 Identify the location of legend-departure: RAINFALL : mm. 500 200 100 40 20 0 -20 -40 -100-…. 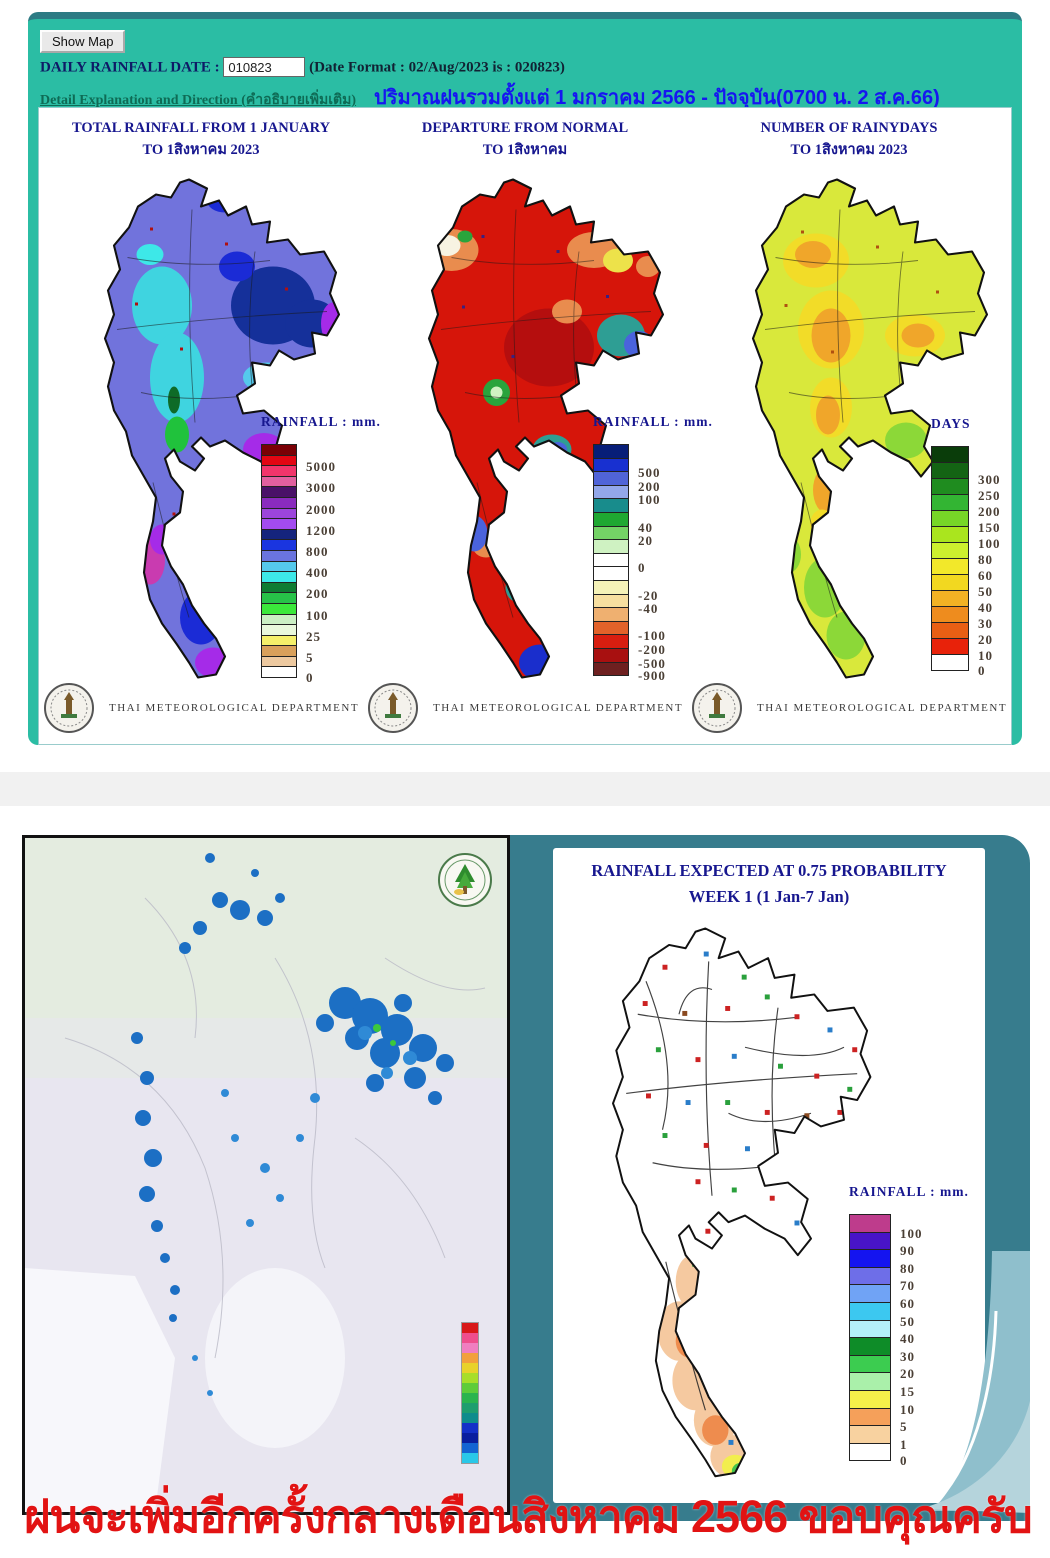
(653, 548).